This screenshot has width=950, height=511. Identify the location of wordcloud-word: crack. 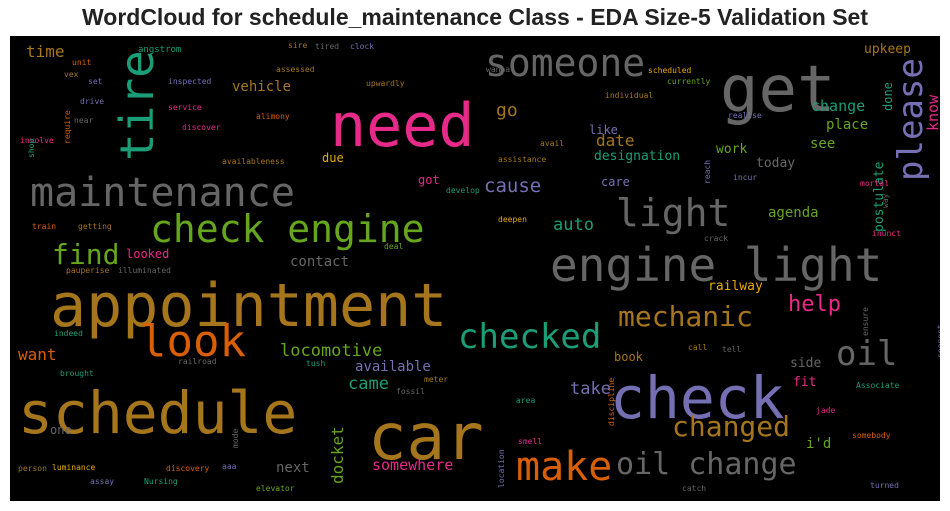
(716, 238).